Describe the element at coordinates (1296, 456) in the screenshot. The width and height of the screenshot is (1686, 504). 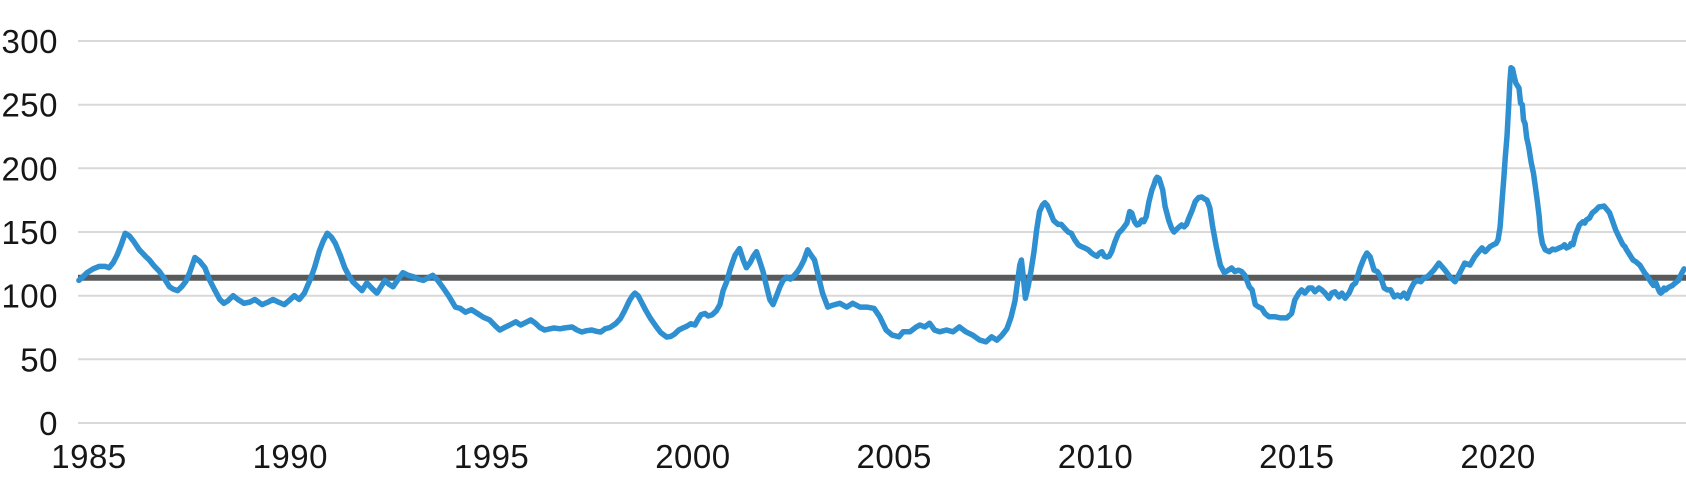
I see `x-axis-tick-label: 2015` at that location.